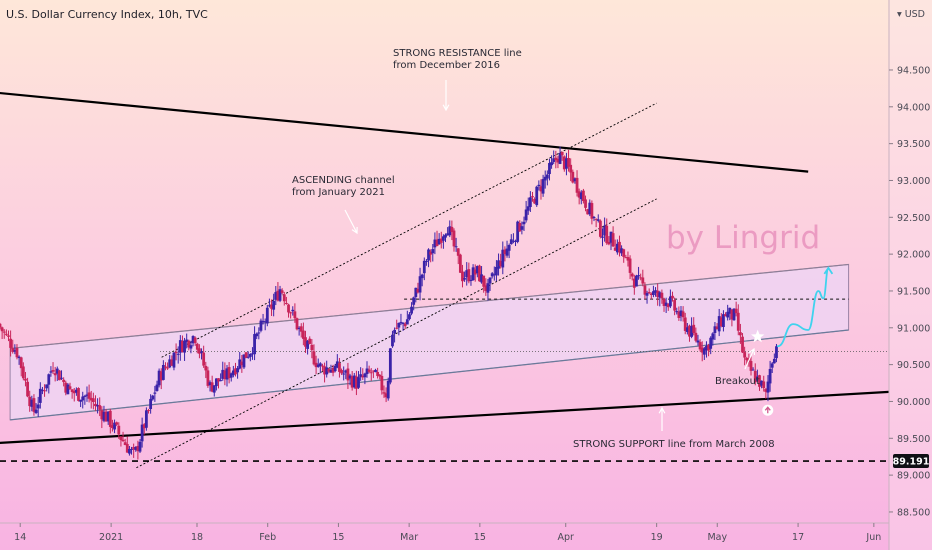  Describe the element at coordinates (447, 533) in the screenshot. I see `x-axis-ticks: 14 2021 18 Feb 15 Mar 15 Apr 19 May 17 Jun` at that location.